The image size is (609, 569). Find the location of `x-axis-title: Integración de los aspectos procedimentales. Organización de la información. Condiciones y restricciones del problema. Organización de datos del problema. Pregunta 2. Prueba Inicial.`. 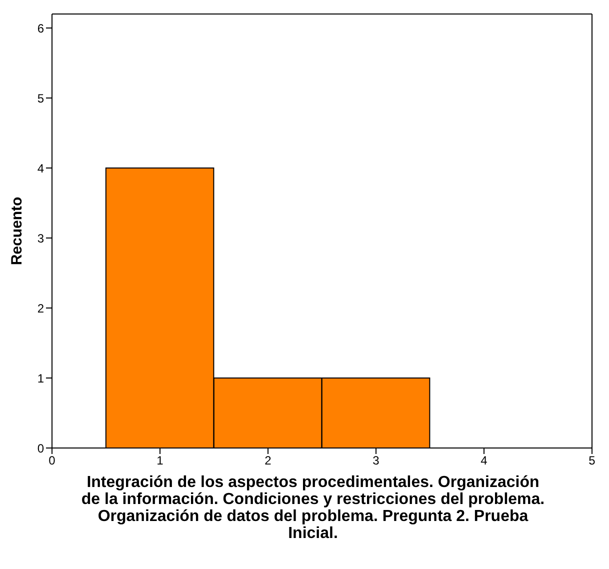

x-axis-title: Integración de los aspectos procedimentales. Organización de la información. Condiciones y restricciones del problema. Organización de datos del problema. Pregunta 2. Prueba Inicial. is located at coordinates (313, 508).